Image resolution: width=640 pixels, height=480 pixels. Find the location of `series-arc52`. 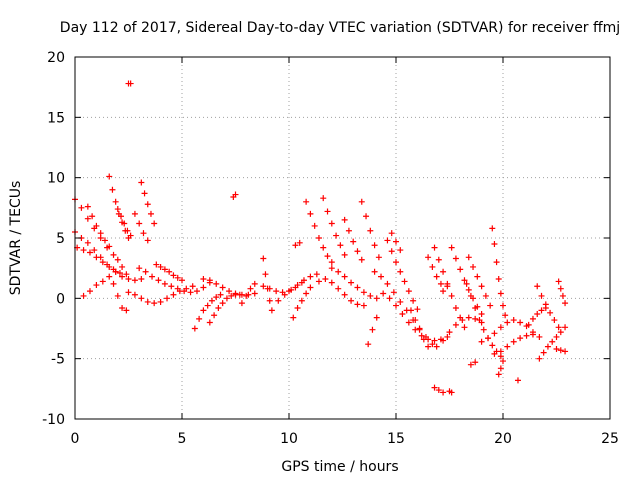

series-arc52 is located at coordinates (548, 307).